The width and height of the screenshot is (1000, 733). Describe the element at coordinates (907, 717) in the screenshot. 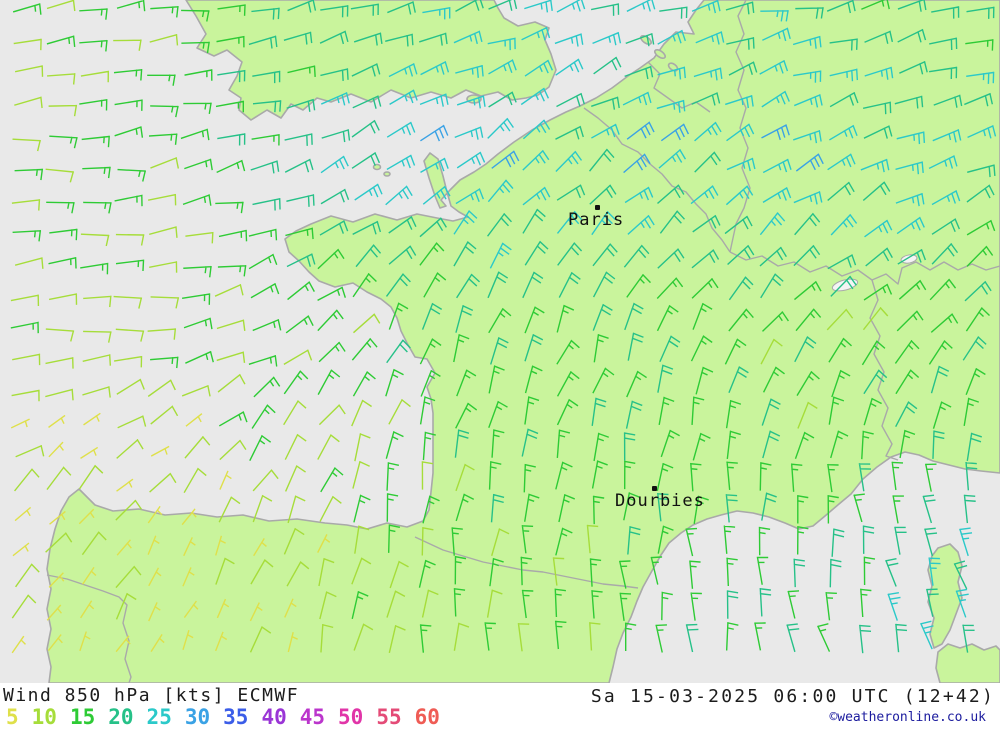

I see `copyright-link: ©weatheronline.co.uk` at that location.